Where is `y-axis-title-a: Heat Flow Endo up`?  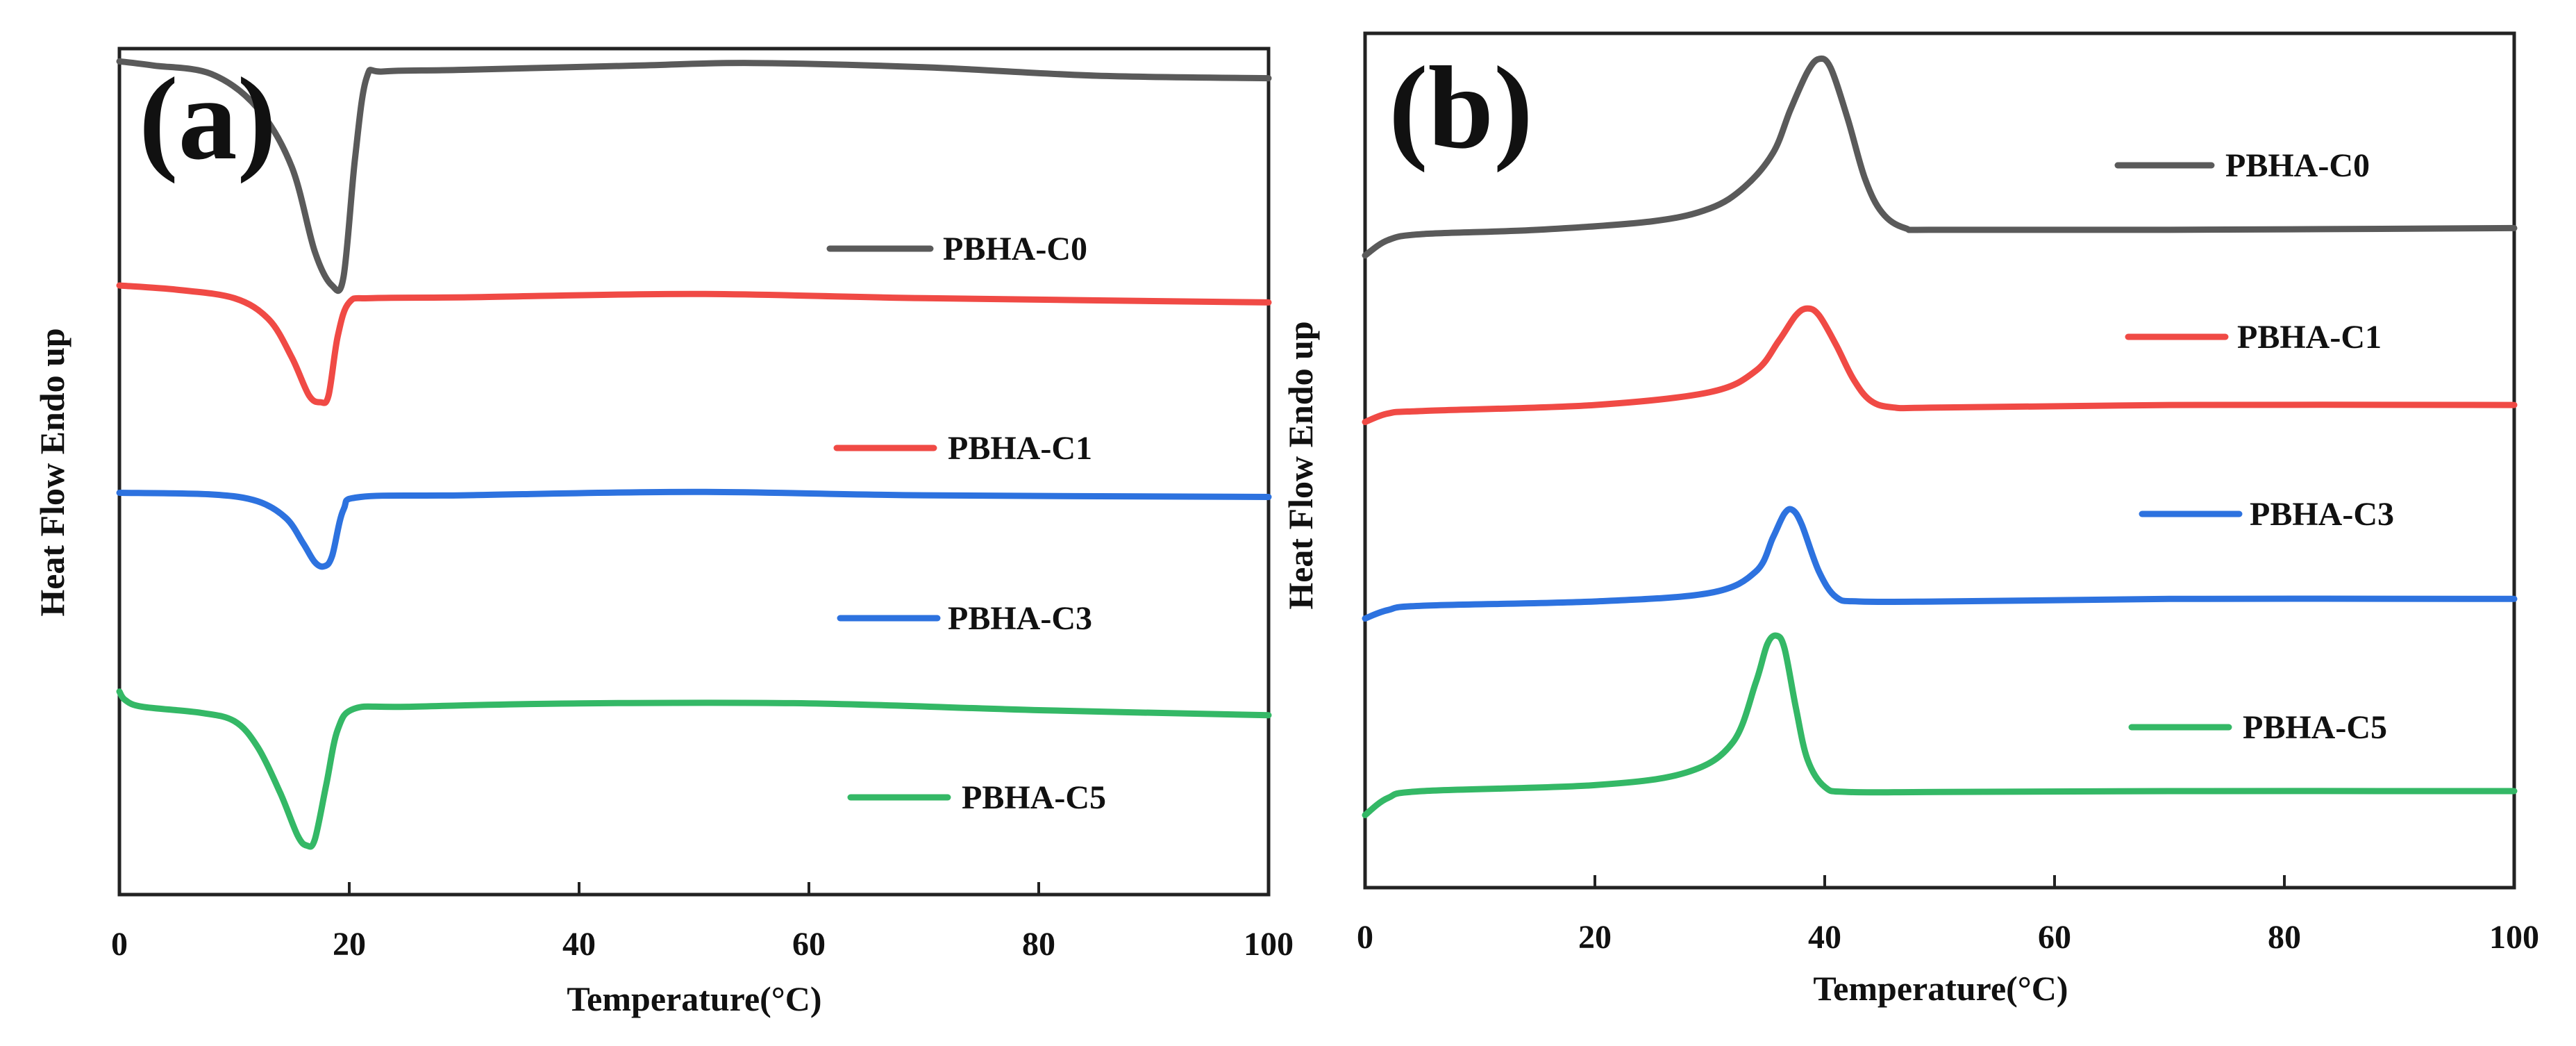 y-axis-title-a: Heat Flow Endo up is located at coordinates (52, 472).